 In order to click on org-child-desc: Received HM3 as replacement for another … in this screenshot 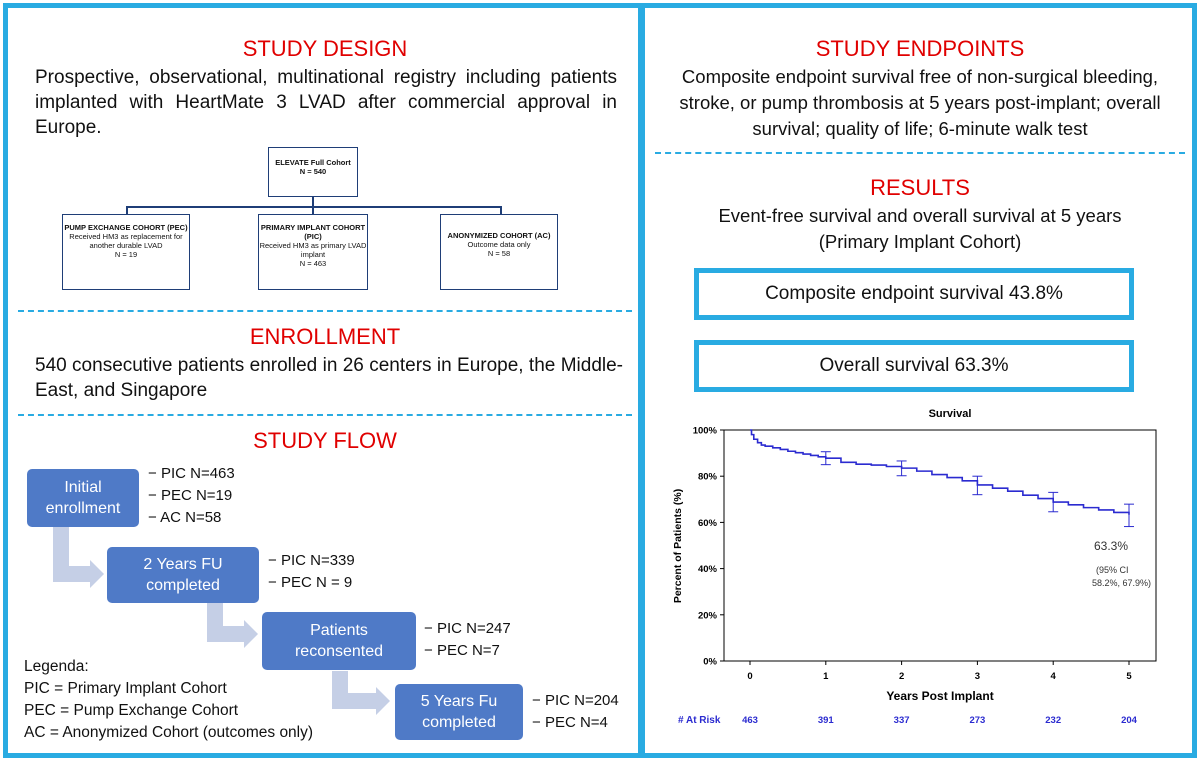, I will do `click(126, 241)`.